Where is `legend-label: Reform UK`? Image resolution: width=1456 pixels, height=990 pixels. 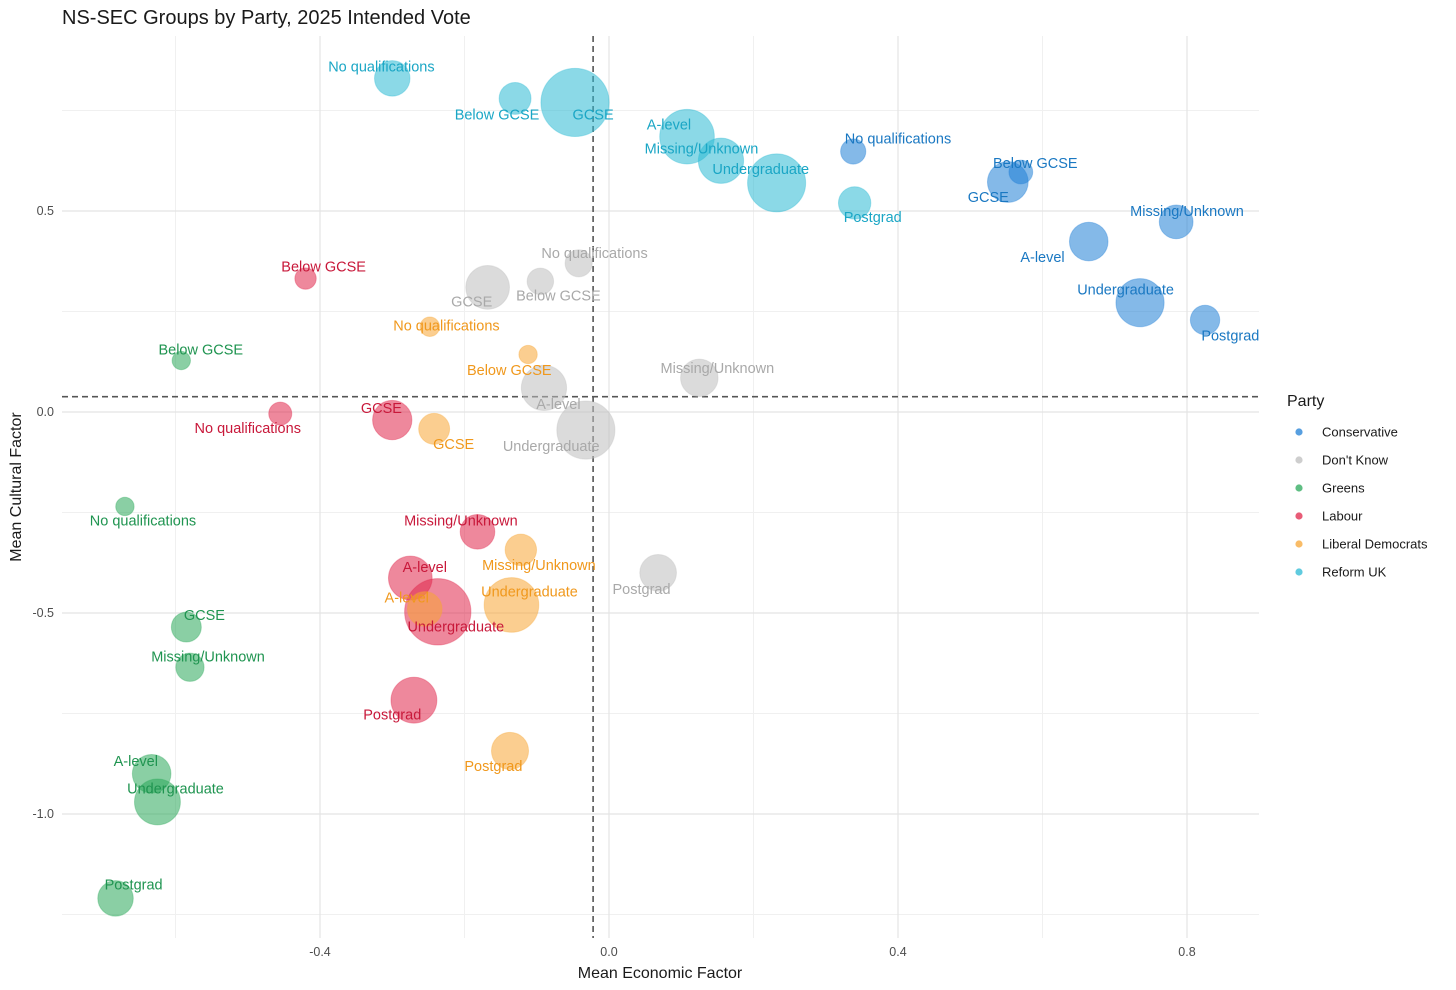 legend-label: Reform UK is located at coordinates (1354, 572).